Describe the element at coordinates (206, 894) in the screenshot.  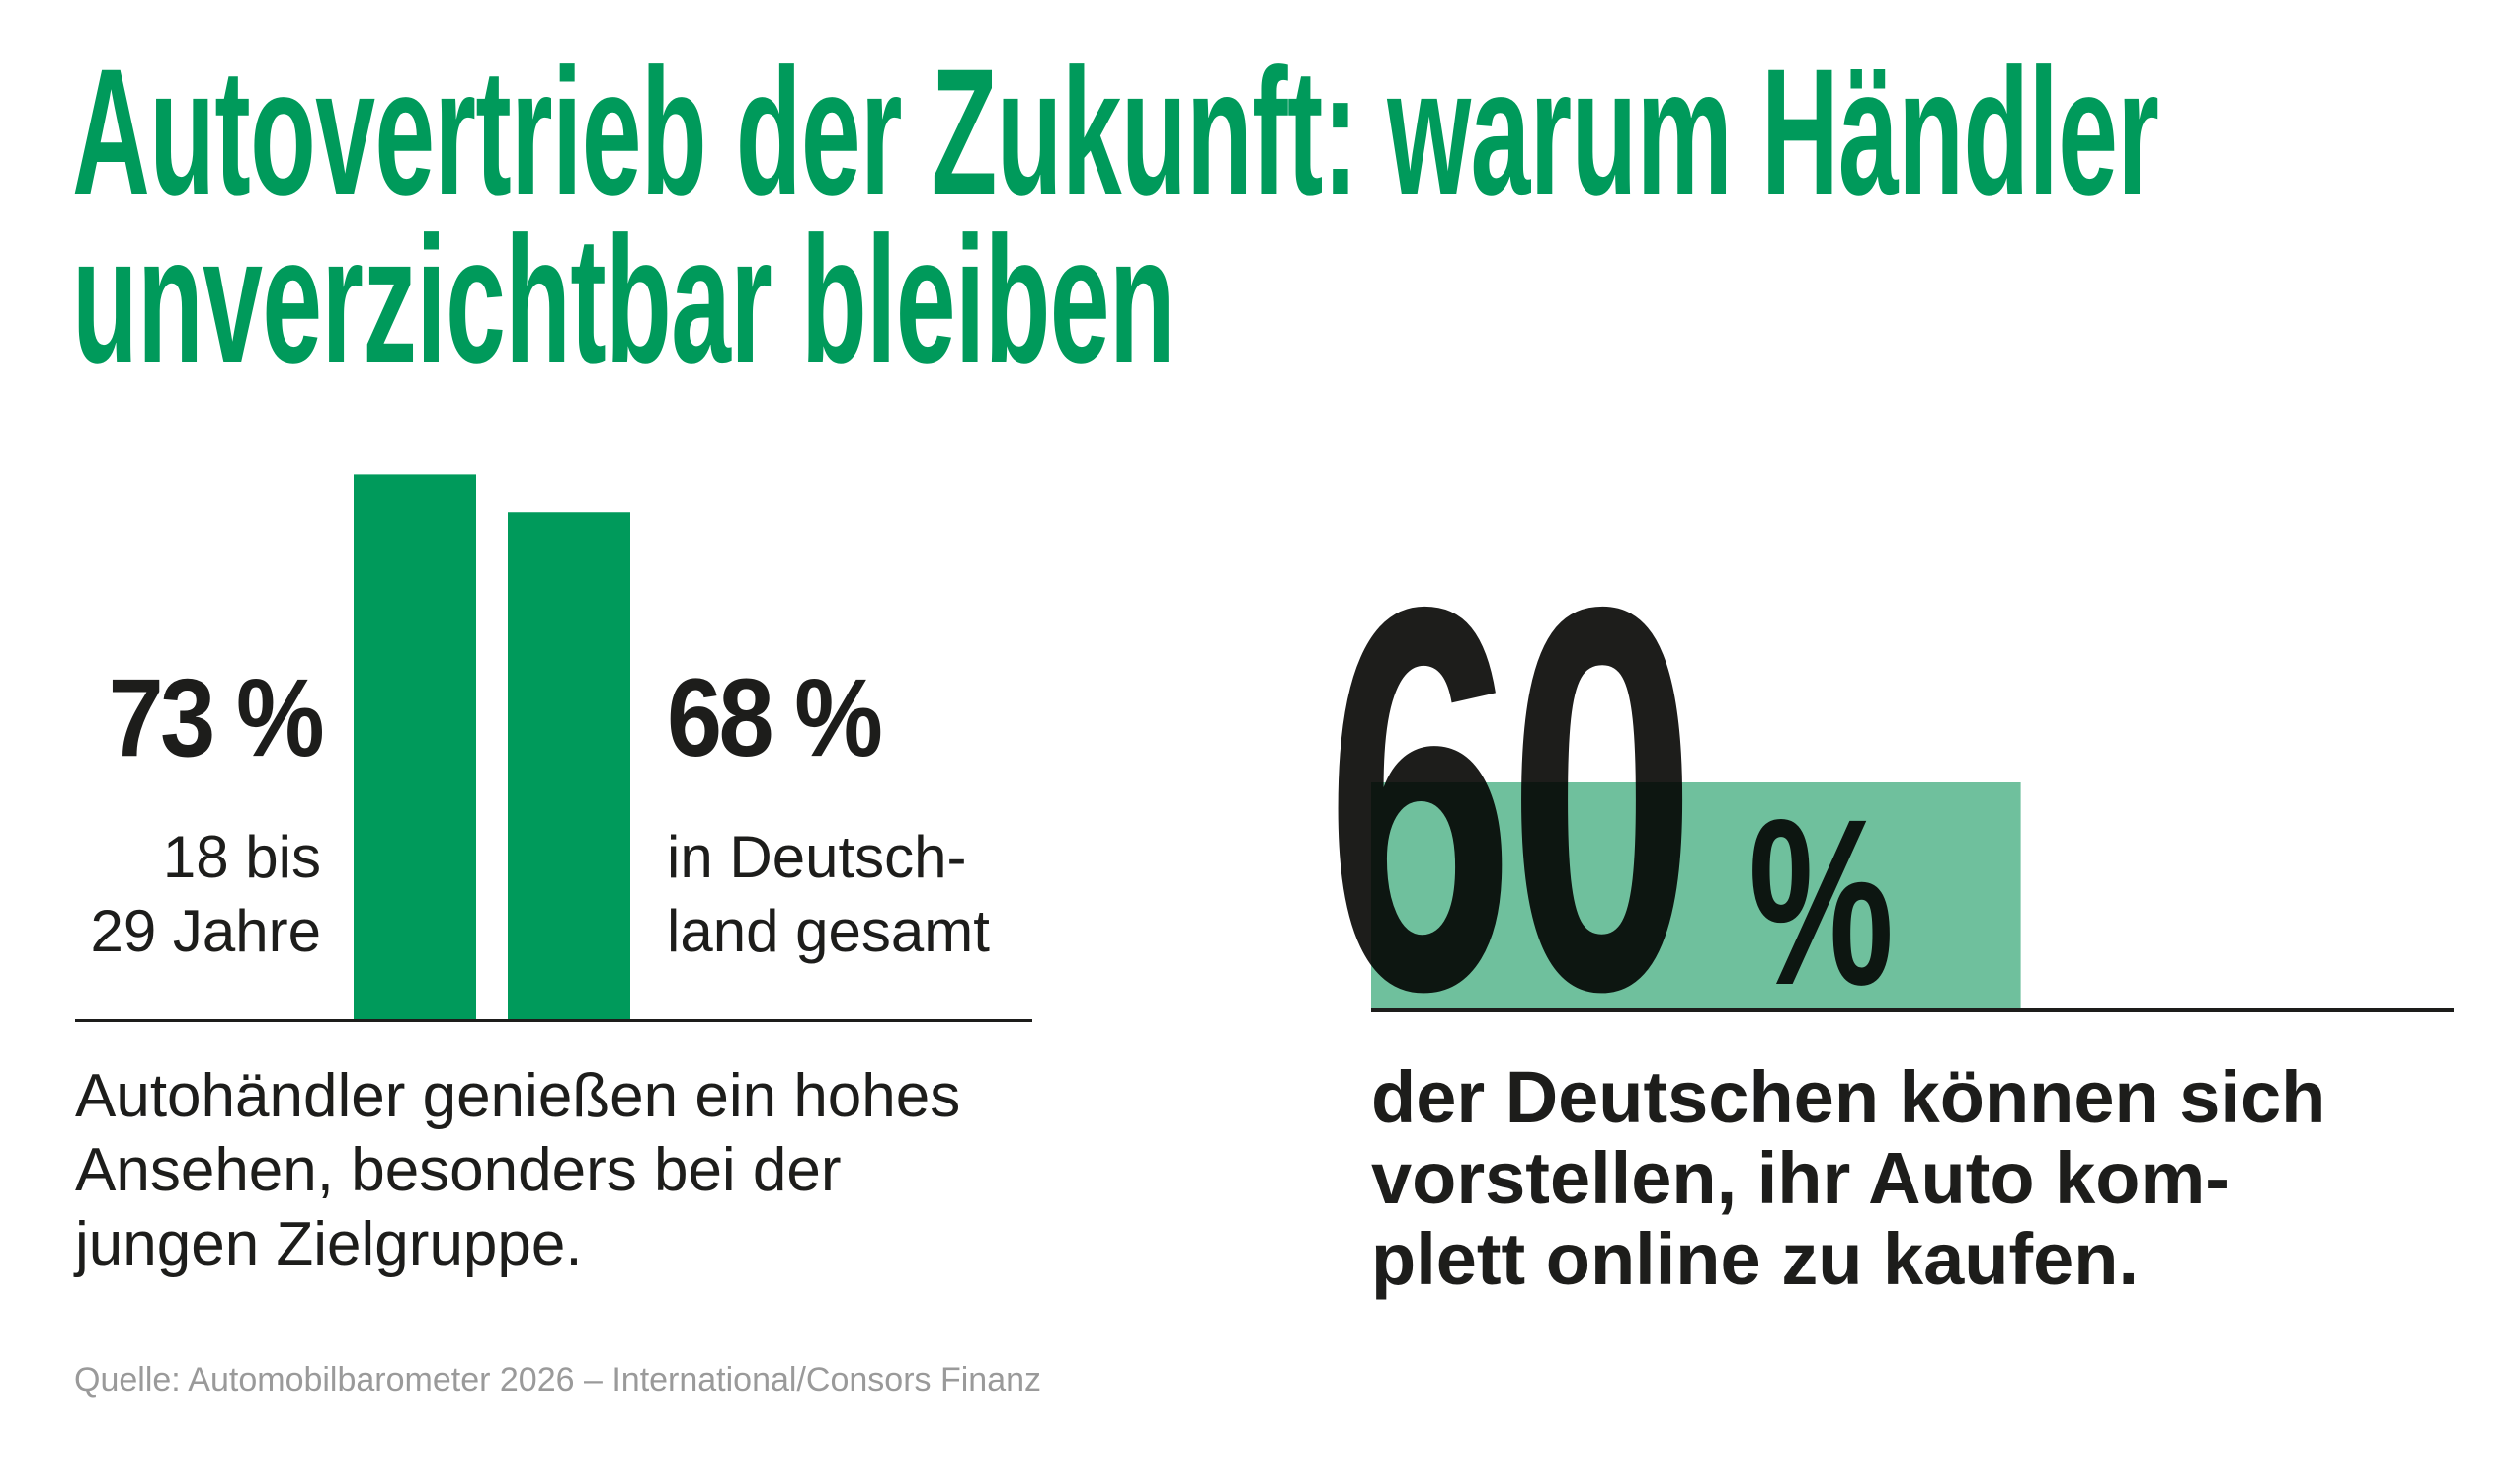
I see `category-label: 18 bis 29 Jahre` at that location.